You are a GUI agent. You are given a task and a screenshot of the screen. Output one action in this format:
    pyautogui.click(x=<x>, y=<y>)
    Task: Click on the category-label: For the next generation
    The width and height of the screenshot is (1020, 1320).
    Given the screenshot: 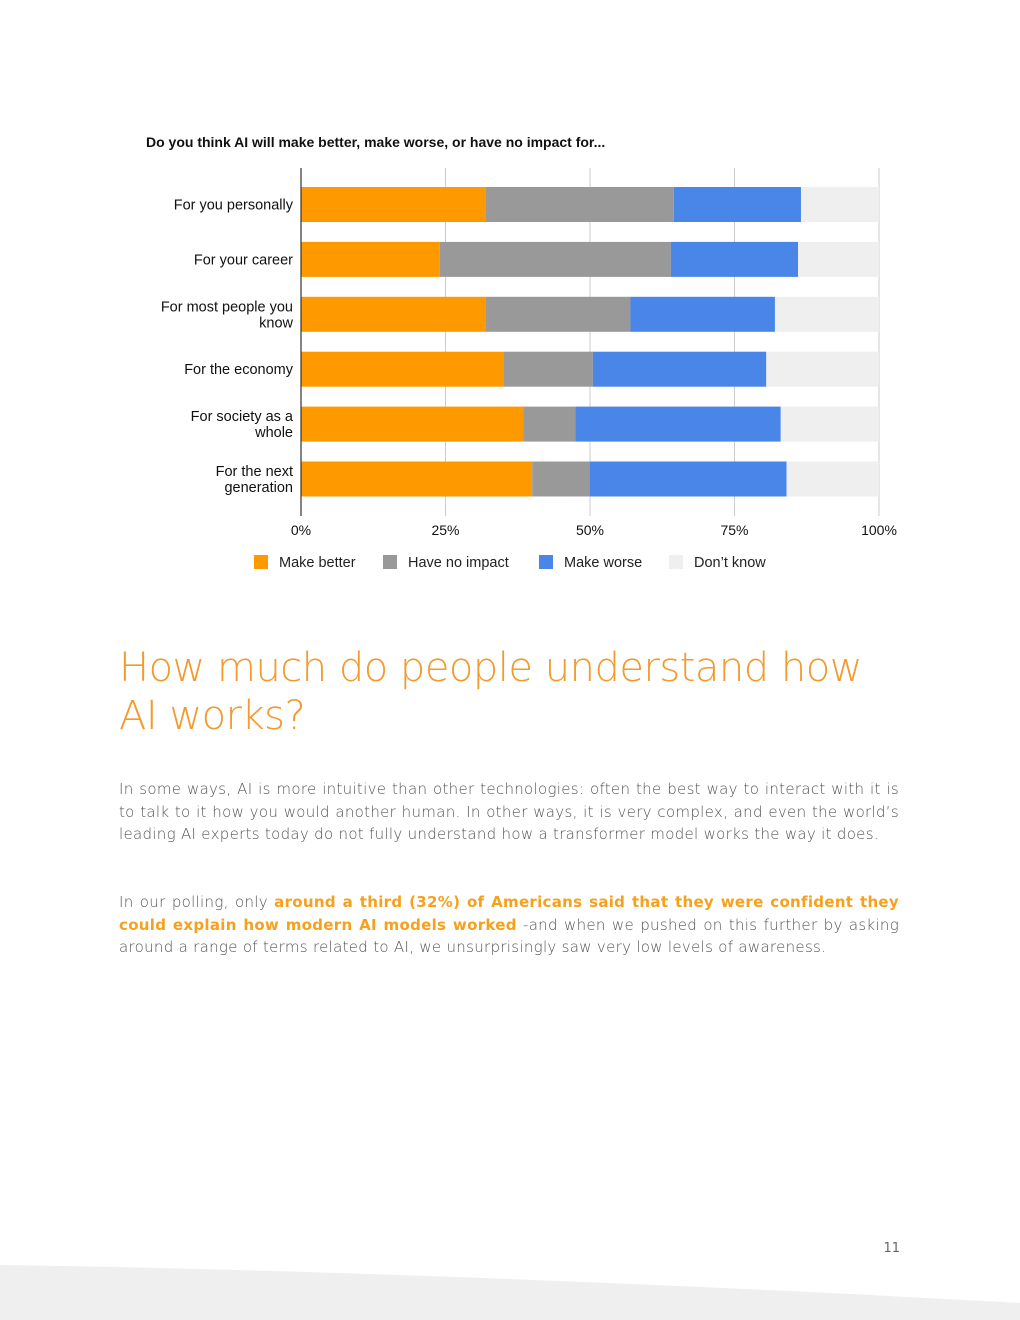 What is the action you would take?
    pyautogui.click(x=254, y=480)
    